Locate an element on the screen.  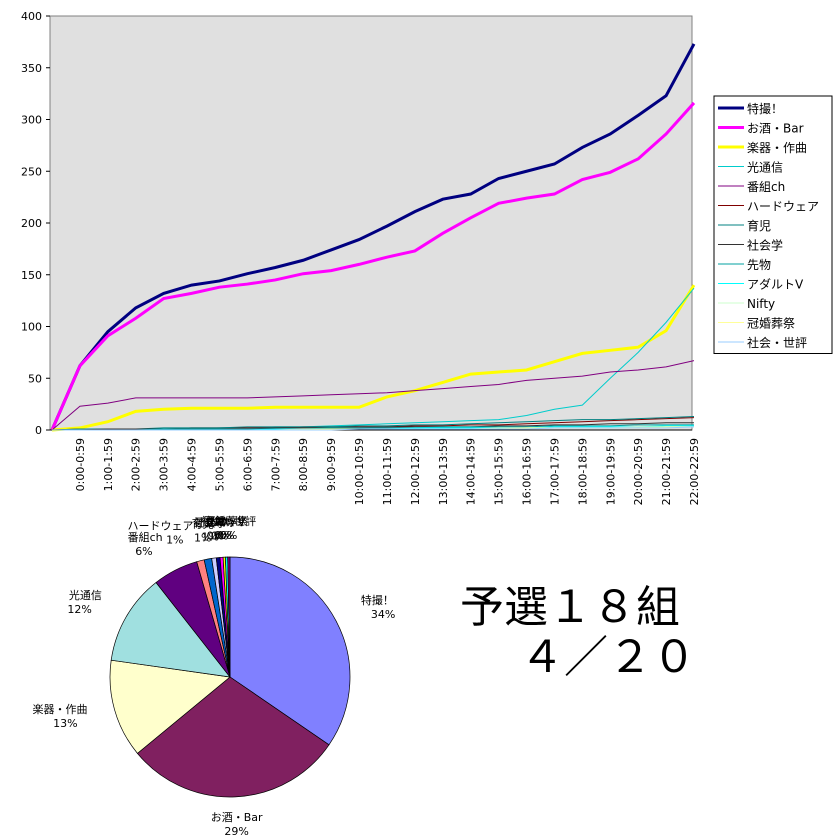
x-tick-label: 2:00-2:59 is located at coordinates (136, 464).